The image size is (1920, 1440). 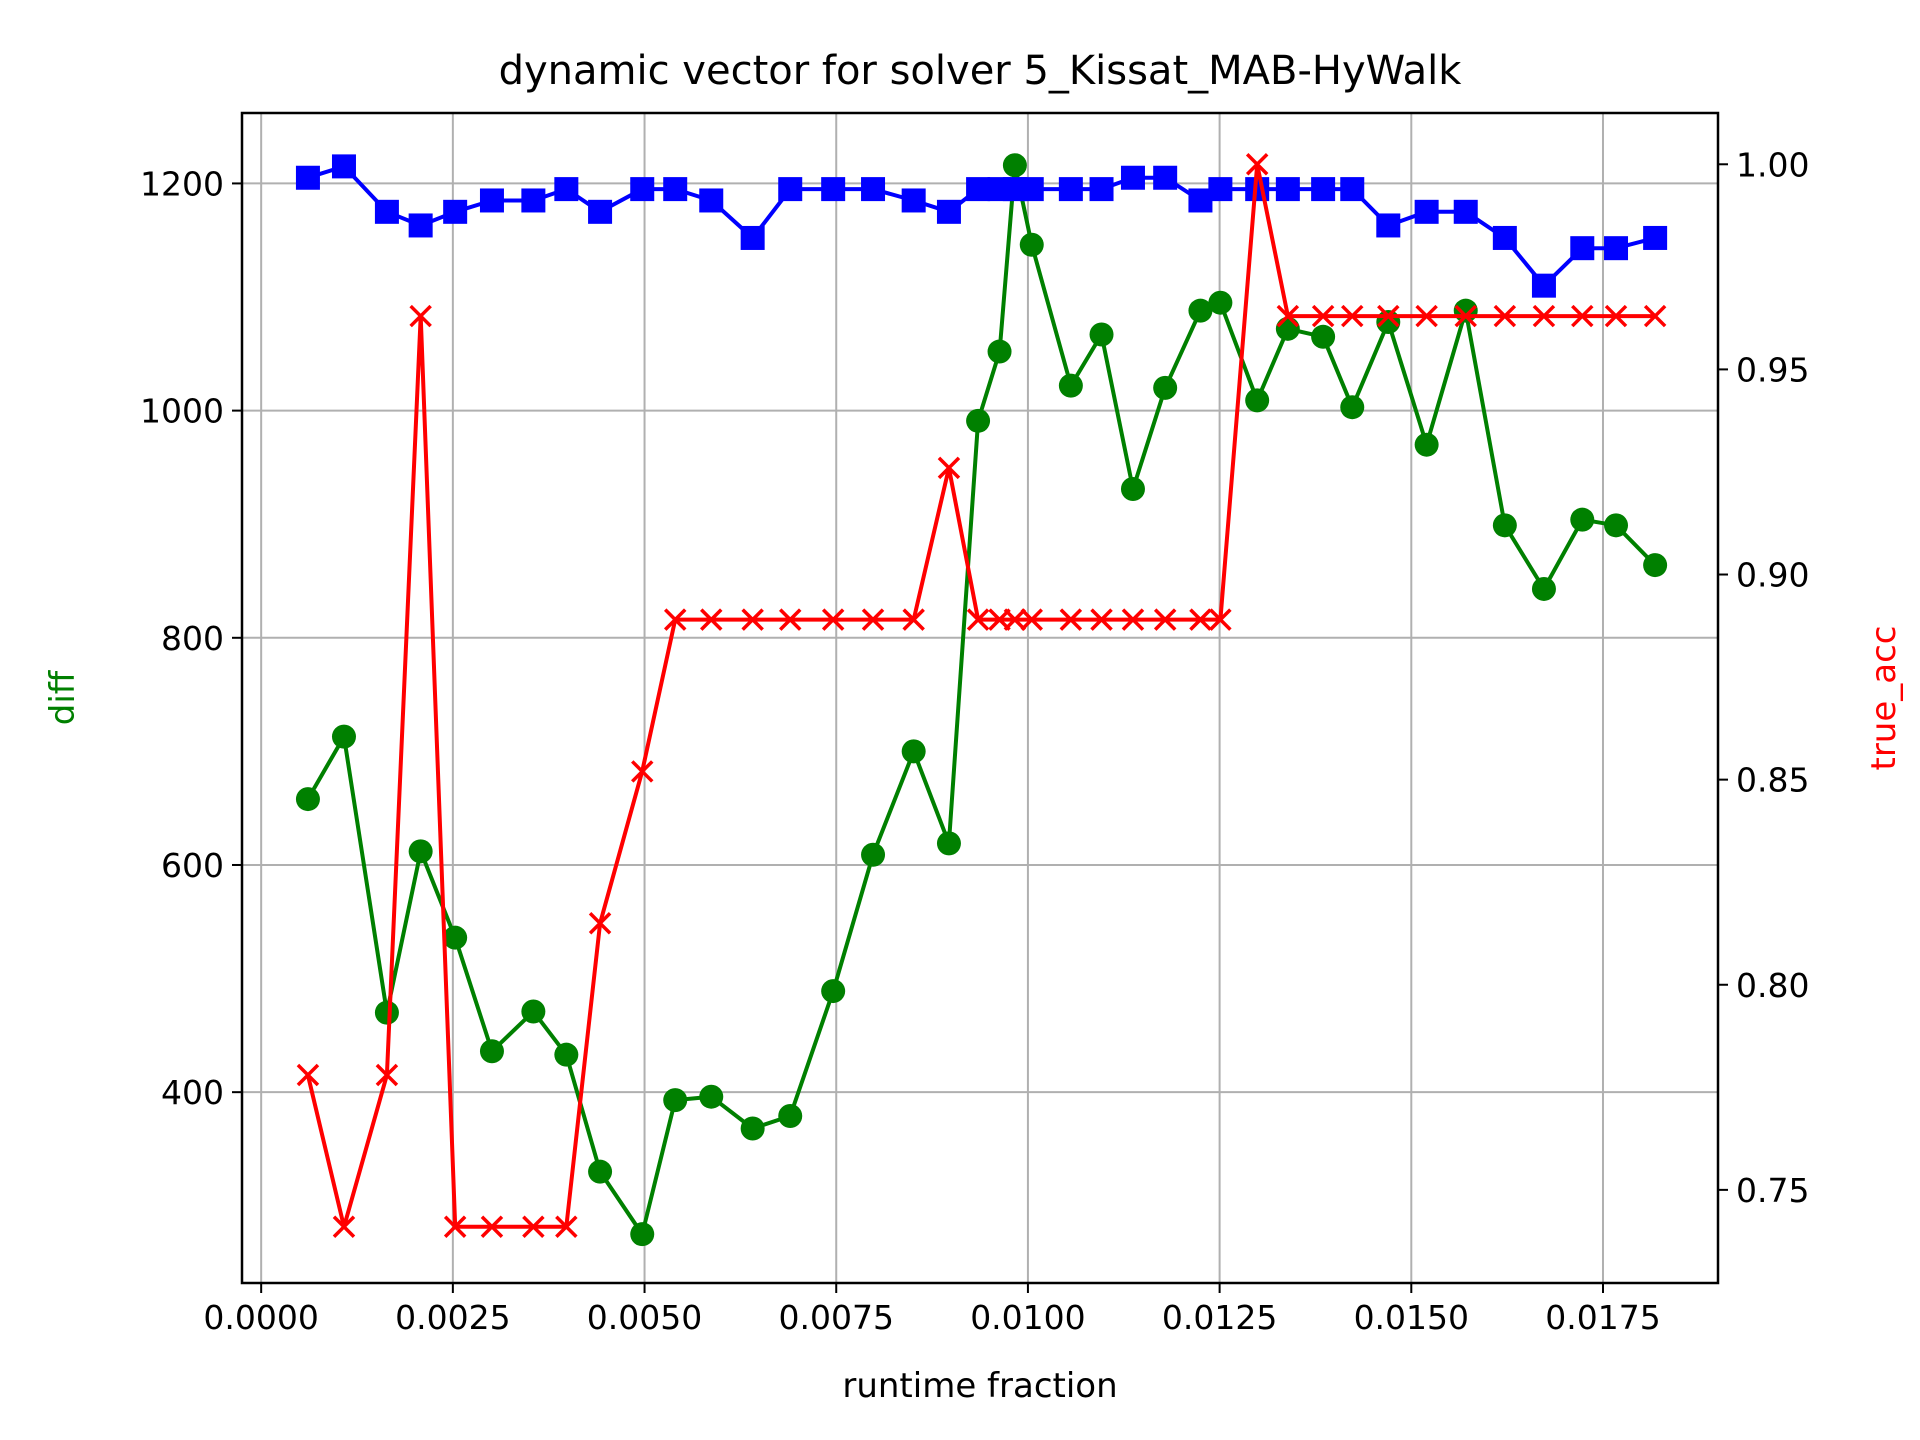 I want to click on x-tick-label: 0.0000, so click(x=260, y=1317).